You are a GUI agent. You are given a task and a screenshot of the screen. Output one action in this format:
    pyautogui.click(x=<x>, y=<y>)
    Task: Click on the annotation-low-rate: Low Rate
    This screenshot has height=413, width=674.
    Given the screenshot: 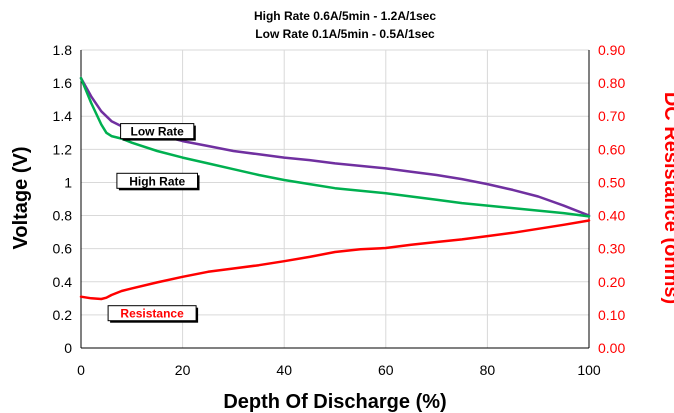 What is the action you would take?
    pyautogui.click(x=158, y=132)
    